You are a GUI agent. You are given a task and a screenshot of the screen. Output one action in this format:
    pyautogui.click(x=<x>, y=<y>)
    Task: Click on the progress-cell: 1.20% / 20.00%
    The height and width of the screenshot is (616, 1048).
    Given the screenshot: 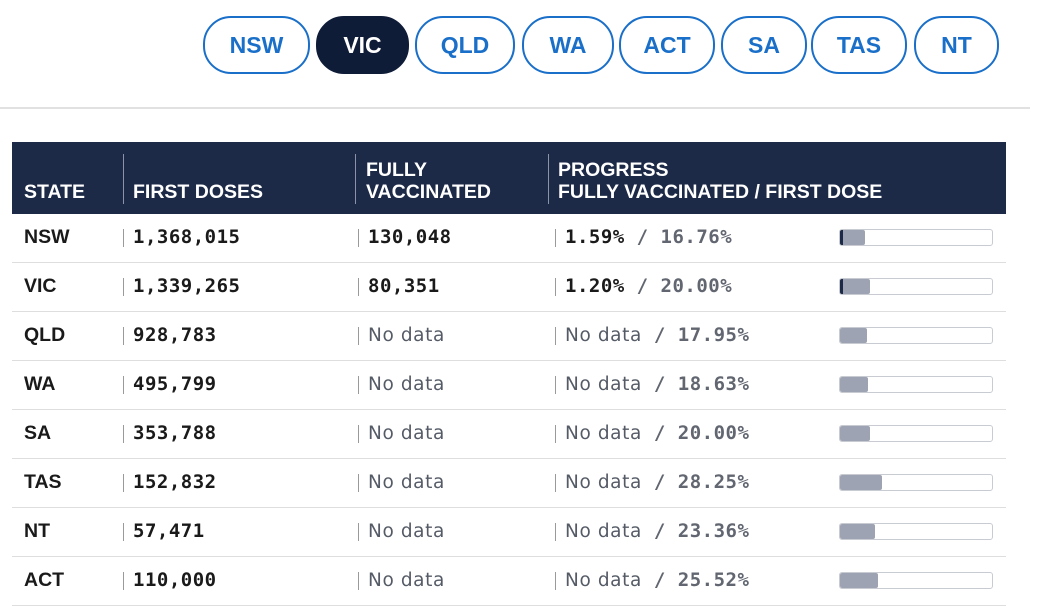 What is the action you would take?
    pyautogui.click(x=648, y=286)
    